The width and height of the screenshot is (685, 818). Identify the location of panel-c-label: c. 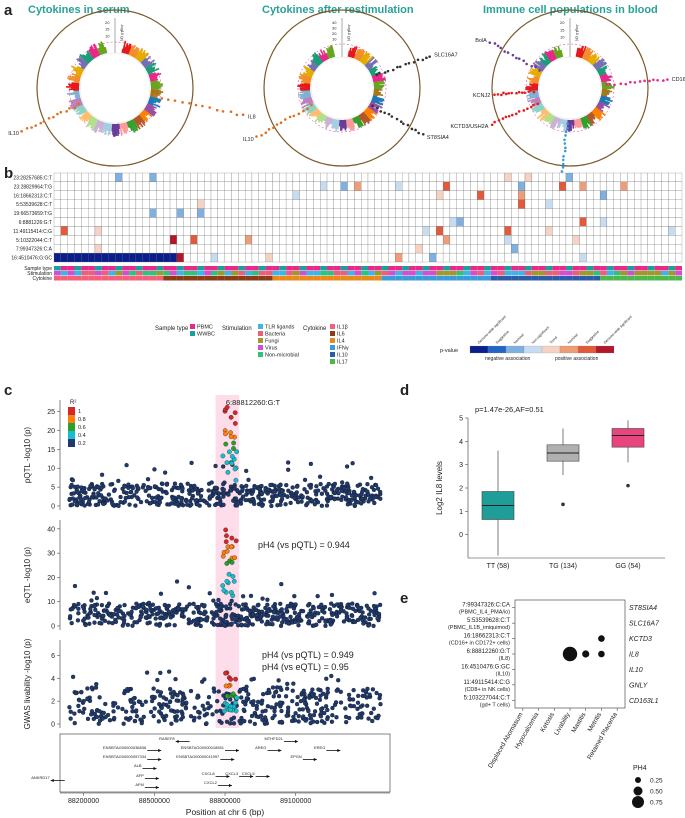
(8, 390).